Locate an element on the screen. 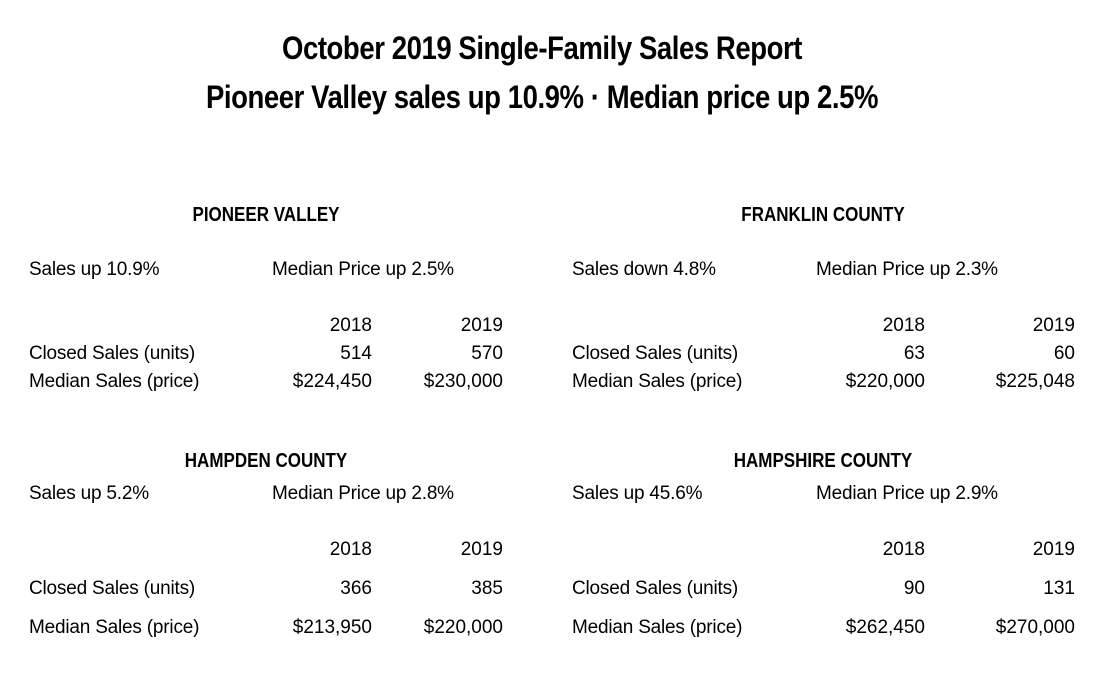 Image resolution: width=1110 pixels, height=673 pixels. region-heading: FRANKLIN COUNTY is located at coordinates (823, 215).